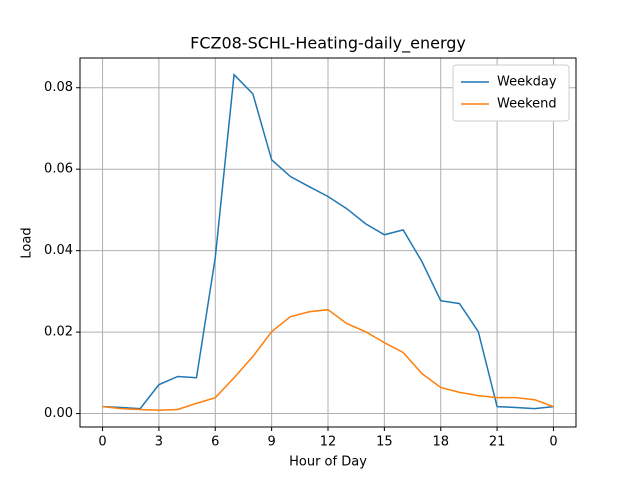 Image resolution: width=640 pixels, height=484 pixels. What do you see at coordinates (527, 104) in the screenshot?
I see `legend-label: Weekend` at bounding box center [527, 104].